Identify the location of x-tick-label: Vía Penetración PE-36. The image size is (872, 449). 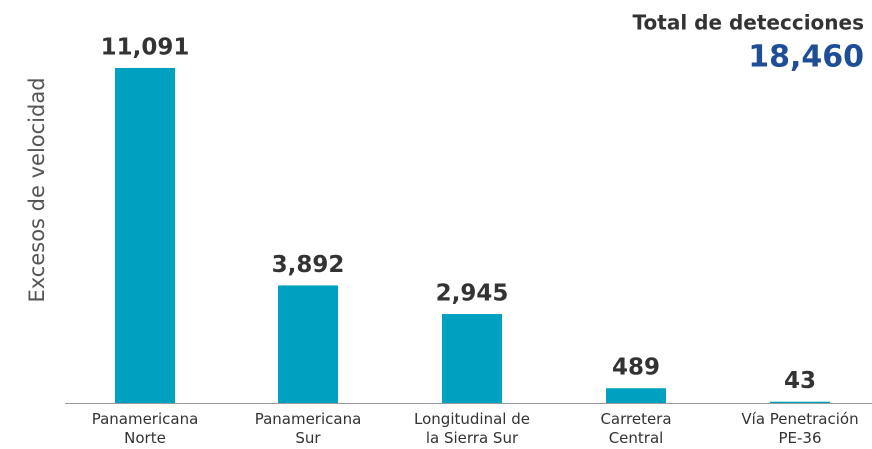
(800, 428).